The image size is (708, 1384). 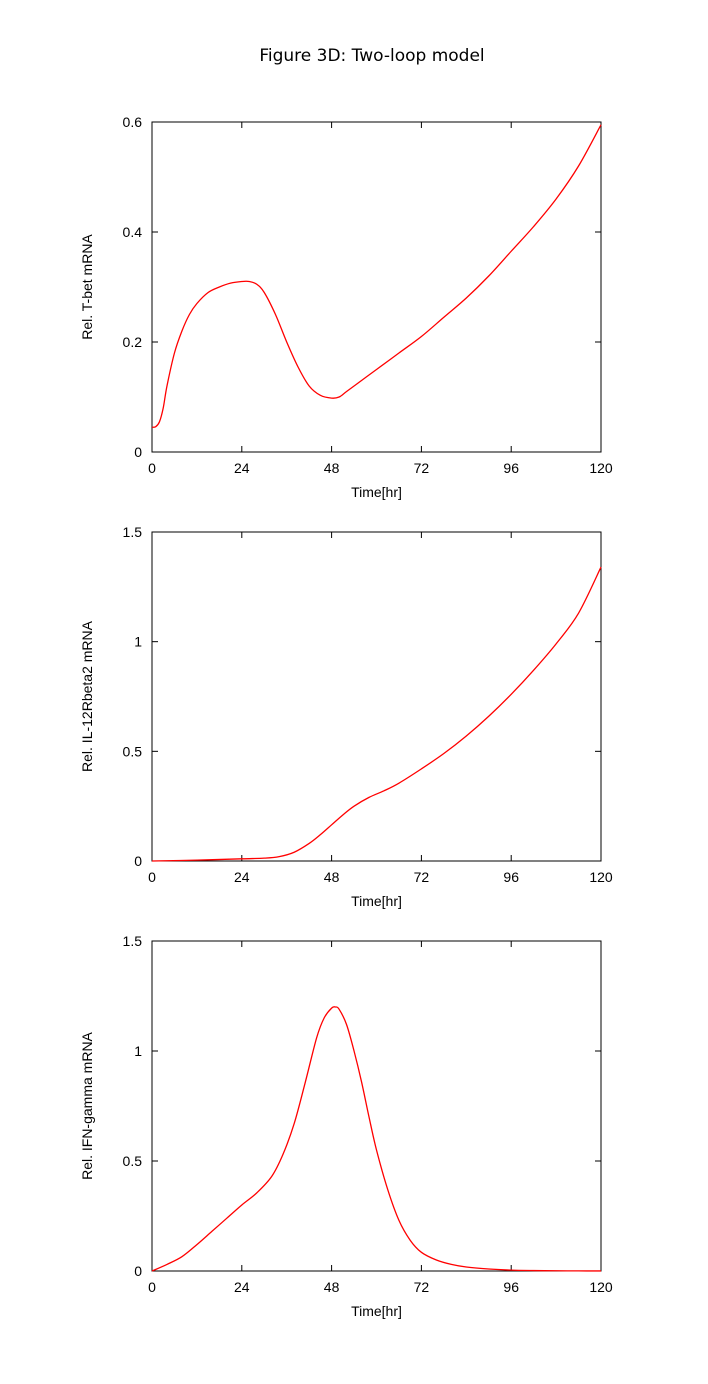 What do you see at coordinates (87, 696) in the screenshot?
I see `y-axis-label: Rel. IL-12Rbeta2 mRNA` at bounding box center [87, 696].